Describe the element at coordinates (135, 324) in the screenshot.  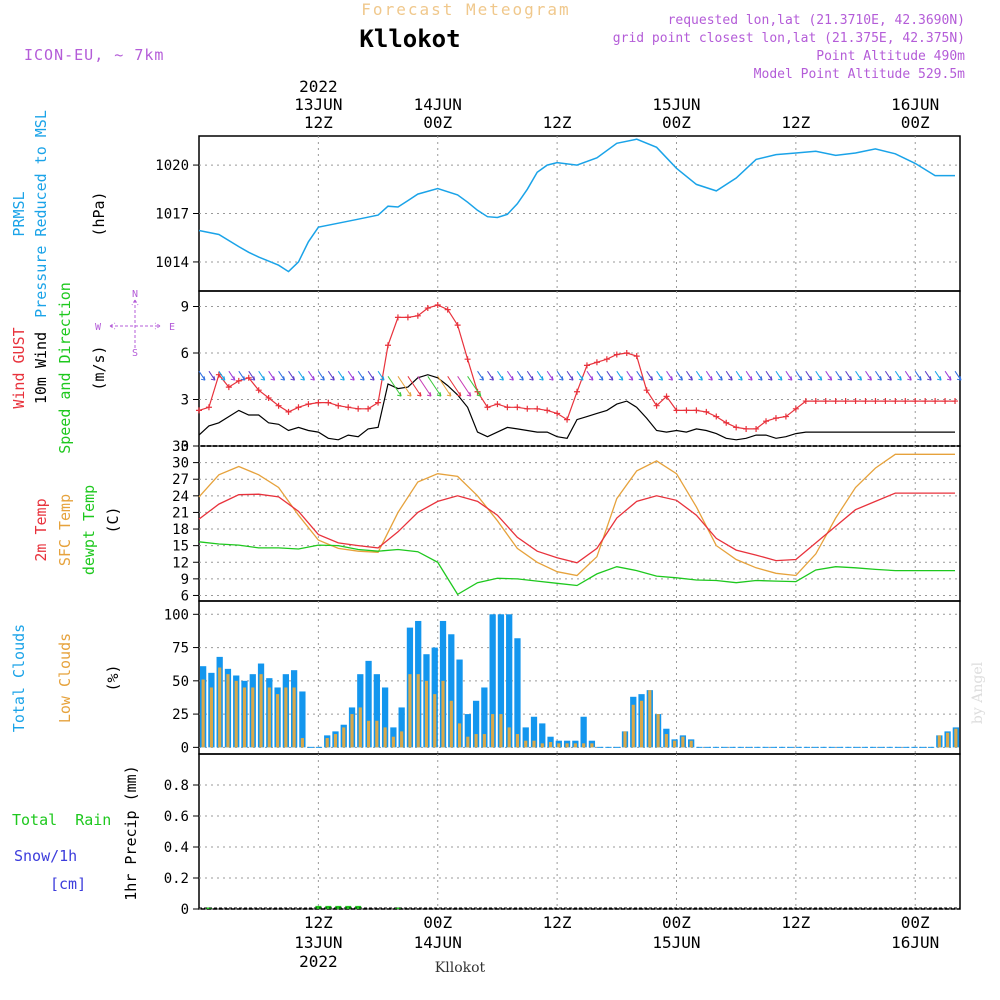
I see `compass-arrows` at that location.